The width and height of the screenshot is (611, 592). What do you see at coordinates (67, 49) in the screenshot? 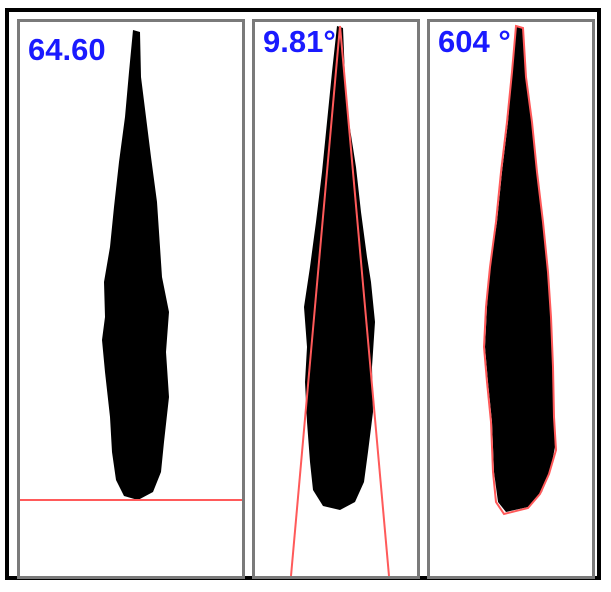
I see `length-value: 64.60` at bounding box center [67, 49].